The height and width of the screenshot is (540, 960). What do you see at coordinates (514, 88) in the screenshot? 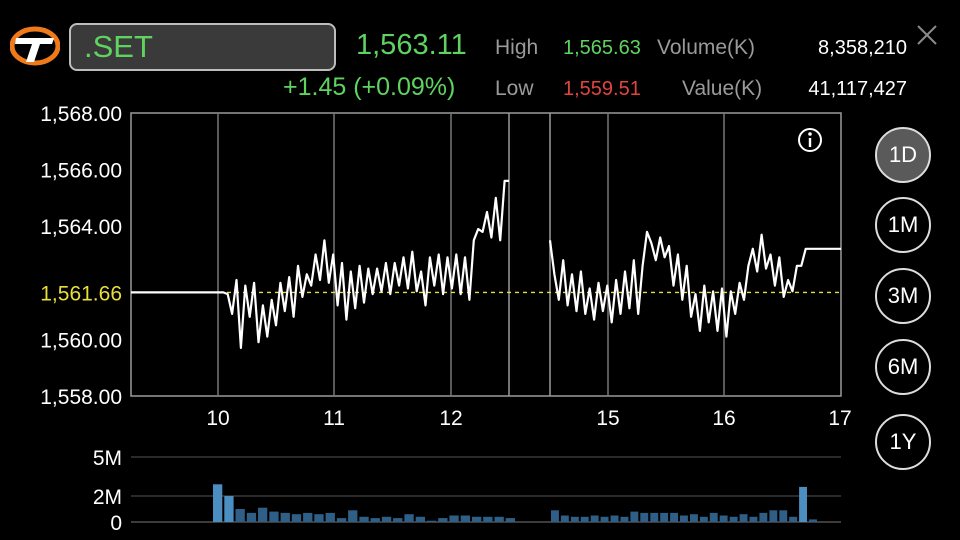
I see `low-label: Low` at bounding box center [514, 88].